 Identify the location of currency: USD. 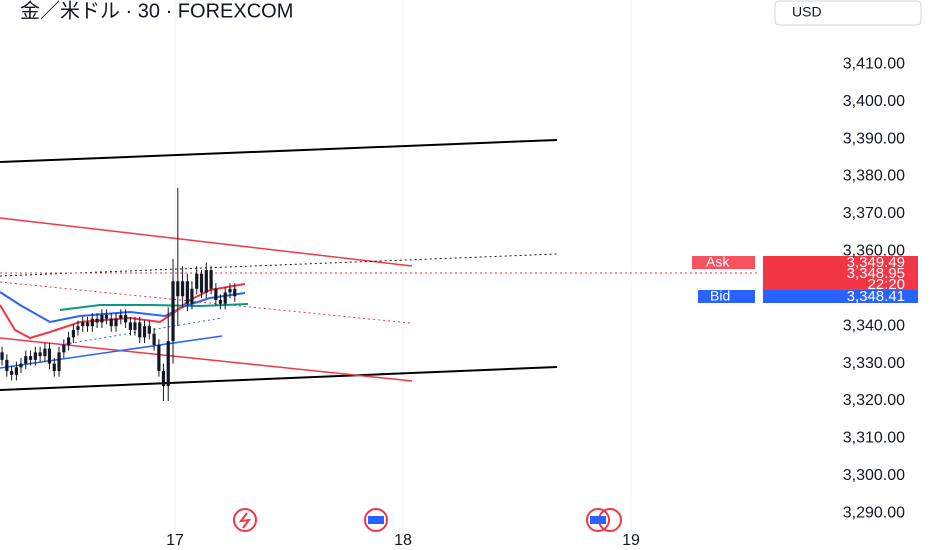
(807, 12).